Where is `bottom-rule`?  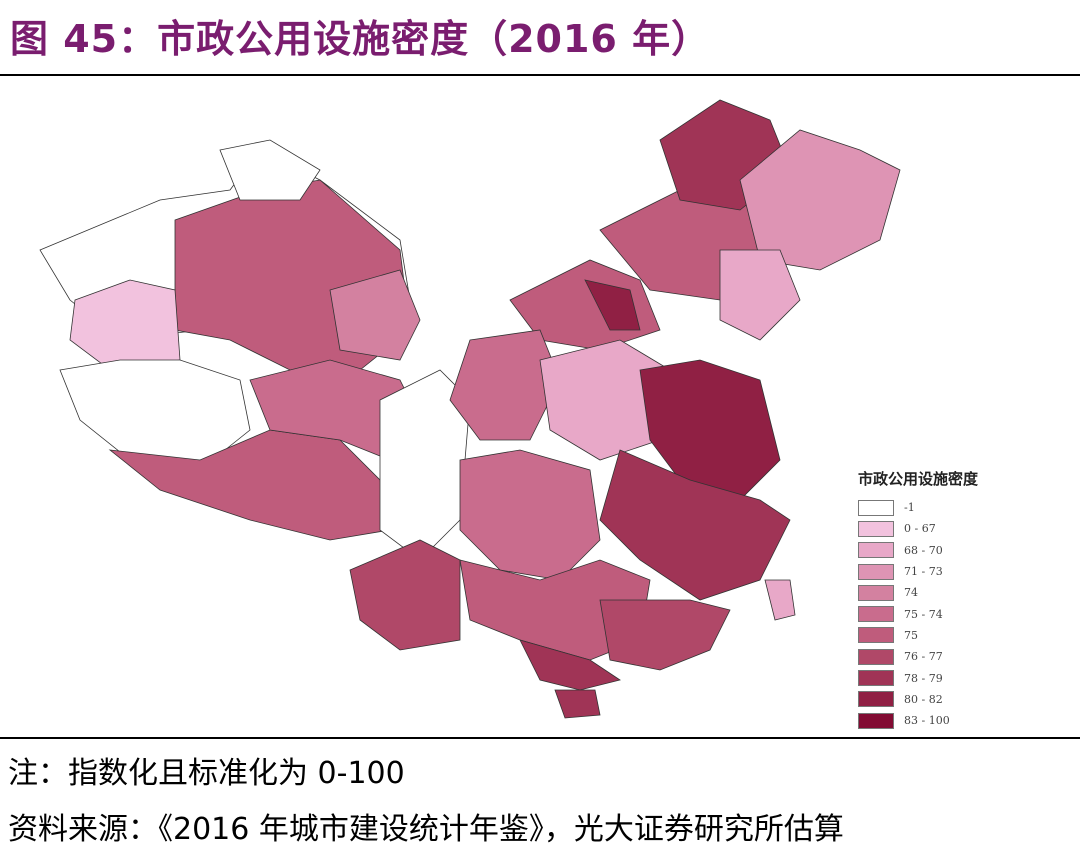 bottom-rule is located at coordinates (540, 738).